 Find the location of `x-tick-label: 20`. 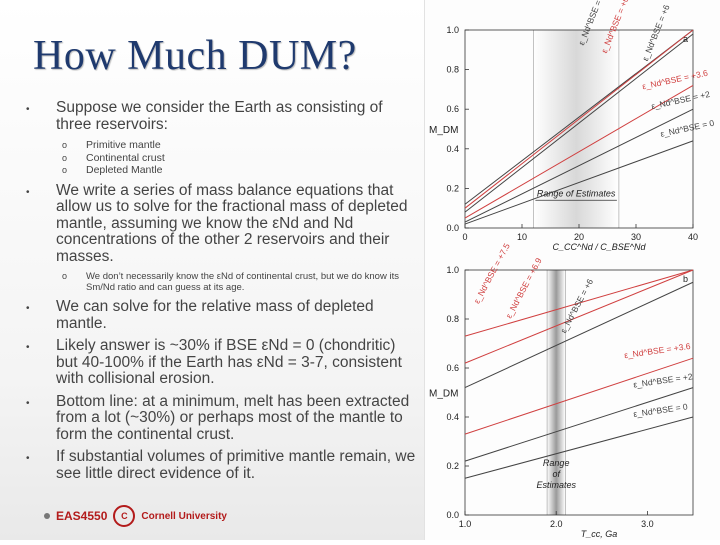

x-tick-label: 20 is located at coordinates (579, 237).